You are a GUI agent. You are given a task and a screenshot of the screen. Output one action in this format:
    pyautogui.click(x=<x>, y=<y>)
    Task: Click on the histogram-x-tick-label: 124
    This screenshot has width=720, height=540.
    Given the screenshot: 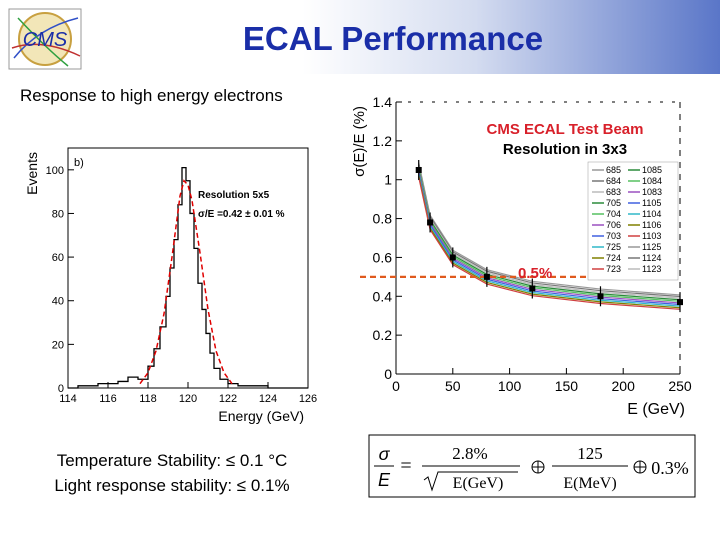 What is the action you would take?
    pyautogui.click(x=268, y=399)
    